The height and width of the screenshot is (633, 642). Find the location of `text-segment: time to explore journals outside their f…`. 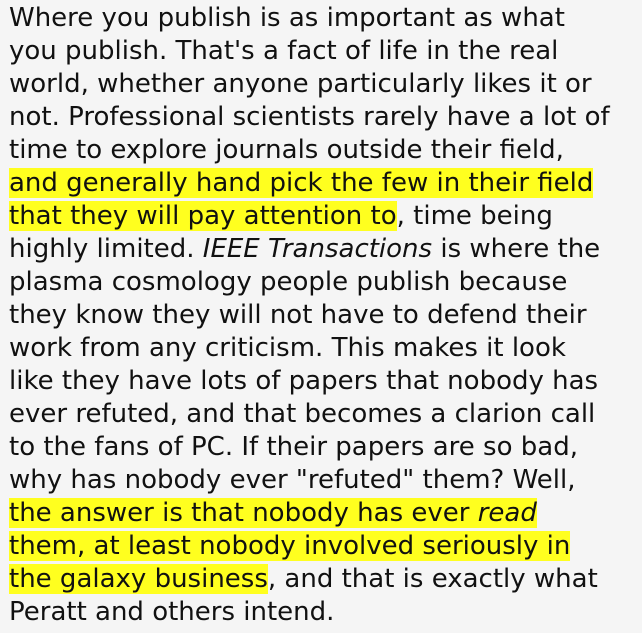

text-segment: time to explore journals outside their f… is located at coordinates (286, 150).